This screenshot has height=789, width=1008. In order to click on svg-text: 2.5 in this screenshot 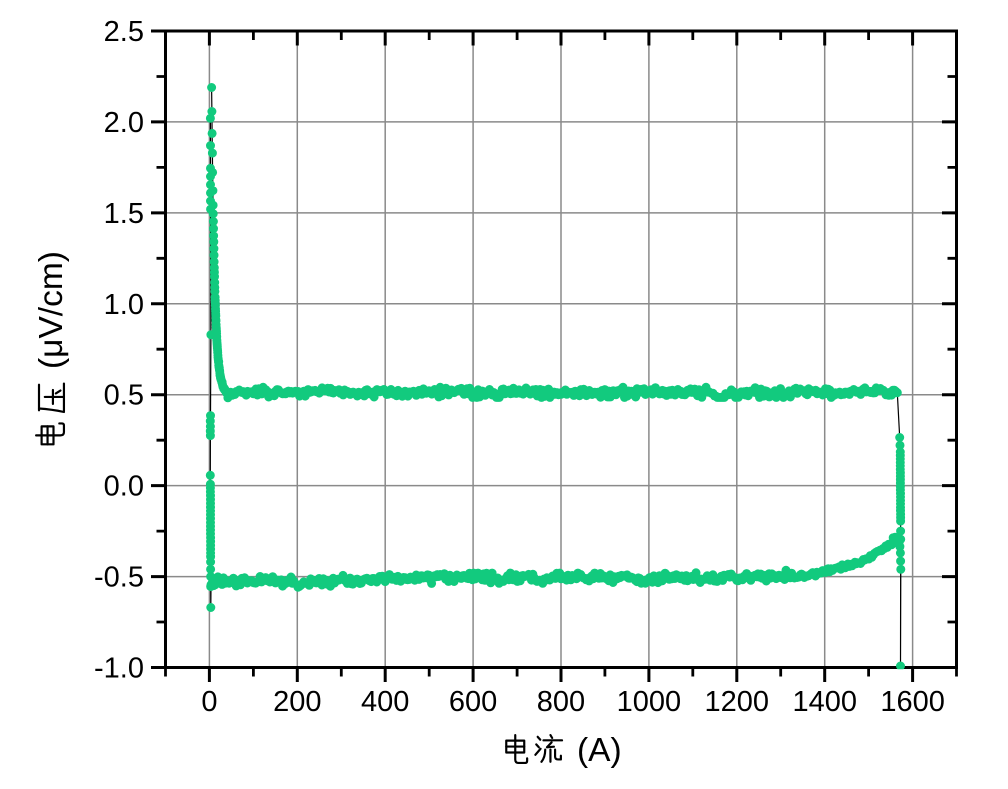, I will do `click(124, 32)`.